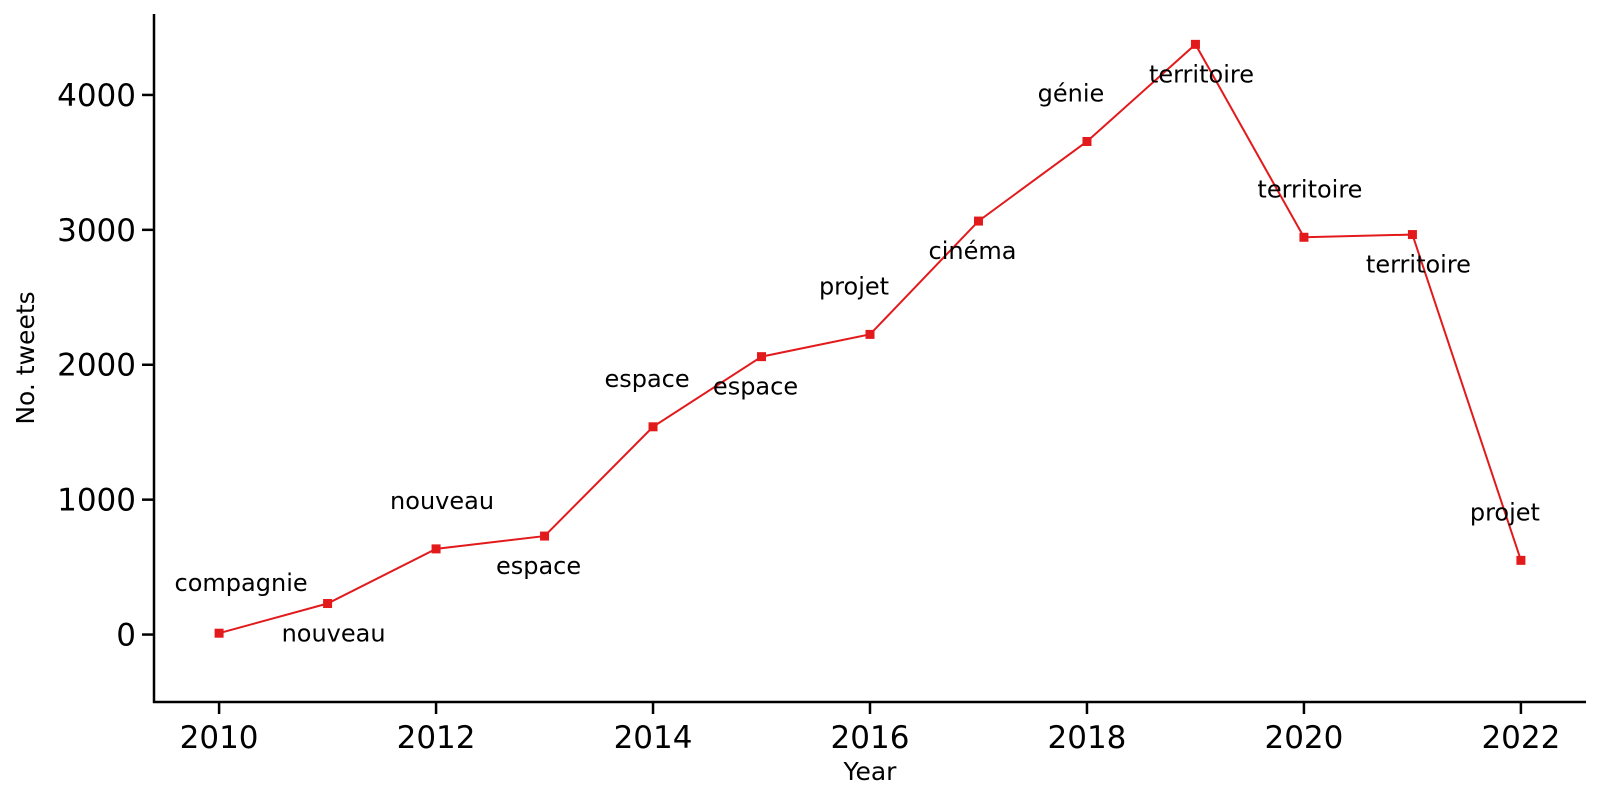  I want to click on y-tick-label: 4000, so click(96, 96).